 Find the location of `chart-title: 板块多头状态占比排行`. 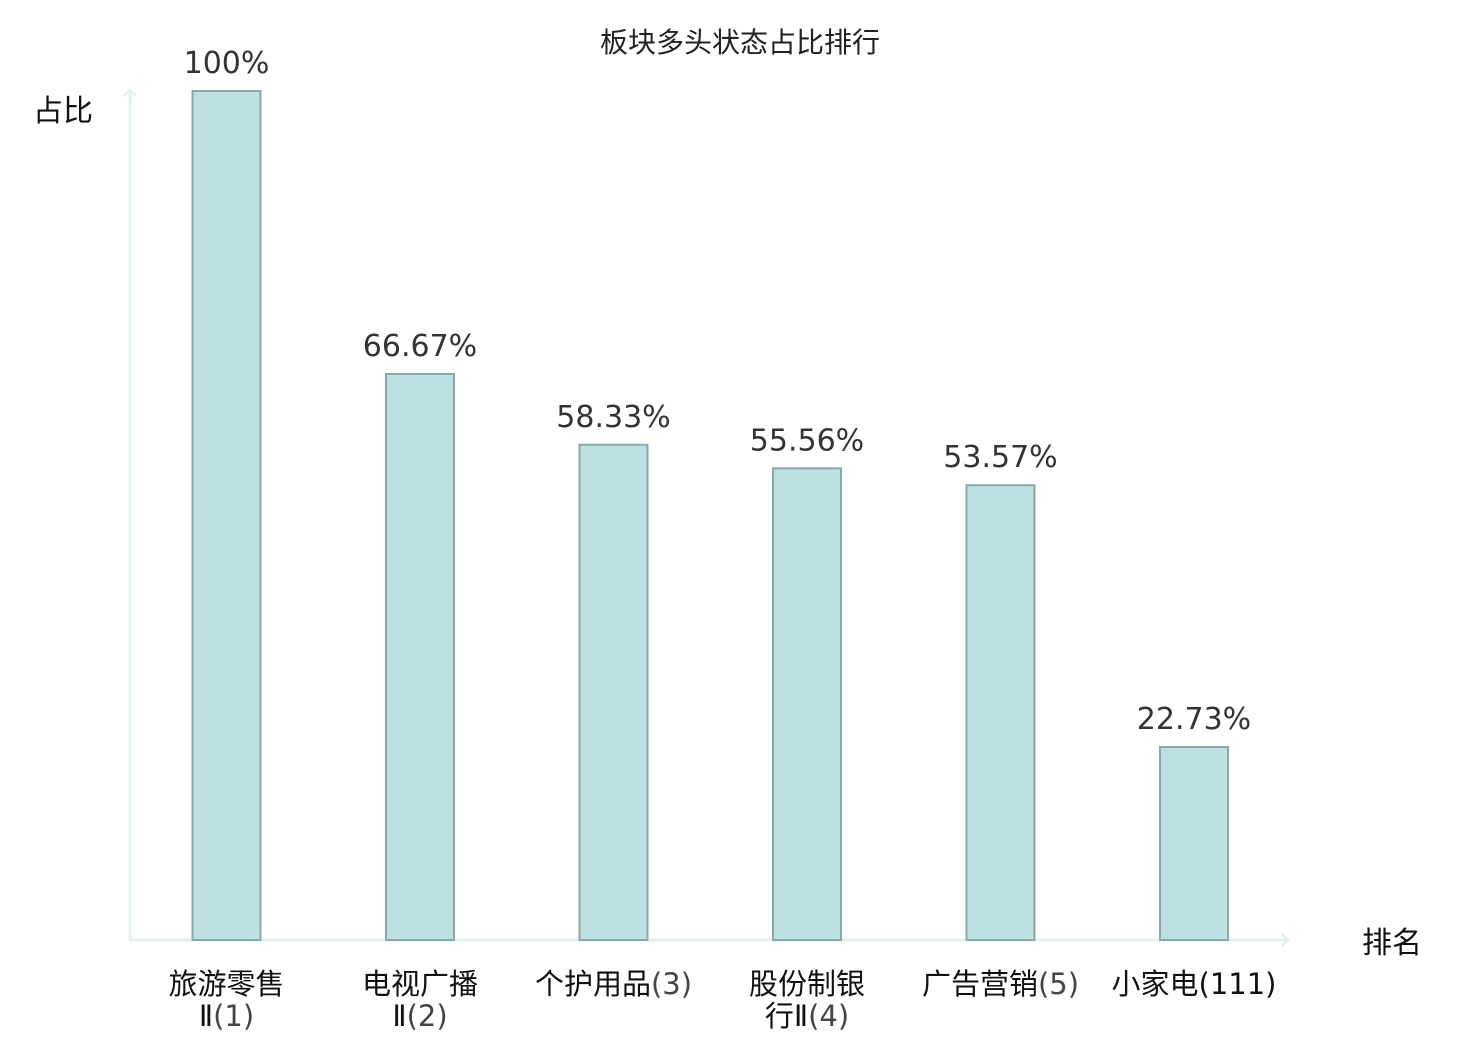

chart-title: 板块多头状态占比排行 is located at coordinates (740, 42).